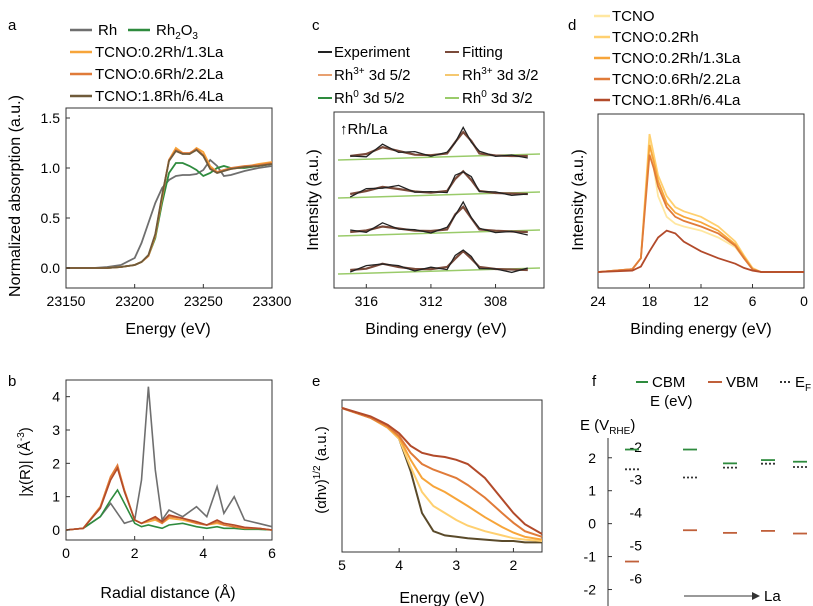  What do you see at coordinates (590, 590) in the screenshot?
I see `panel-f-ytick-left: -2` at bounding box center [590, 590].